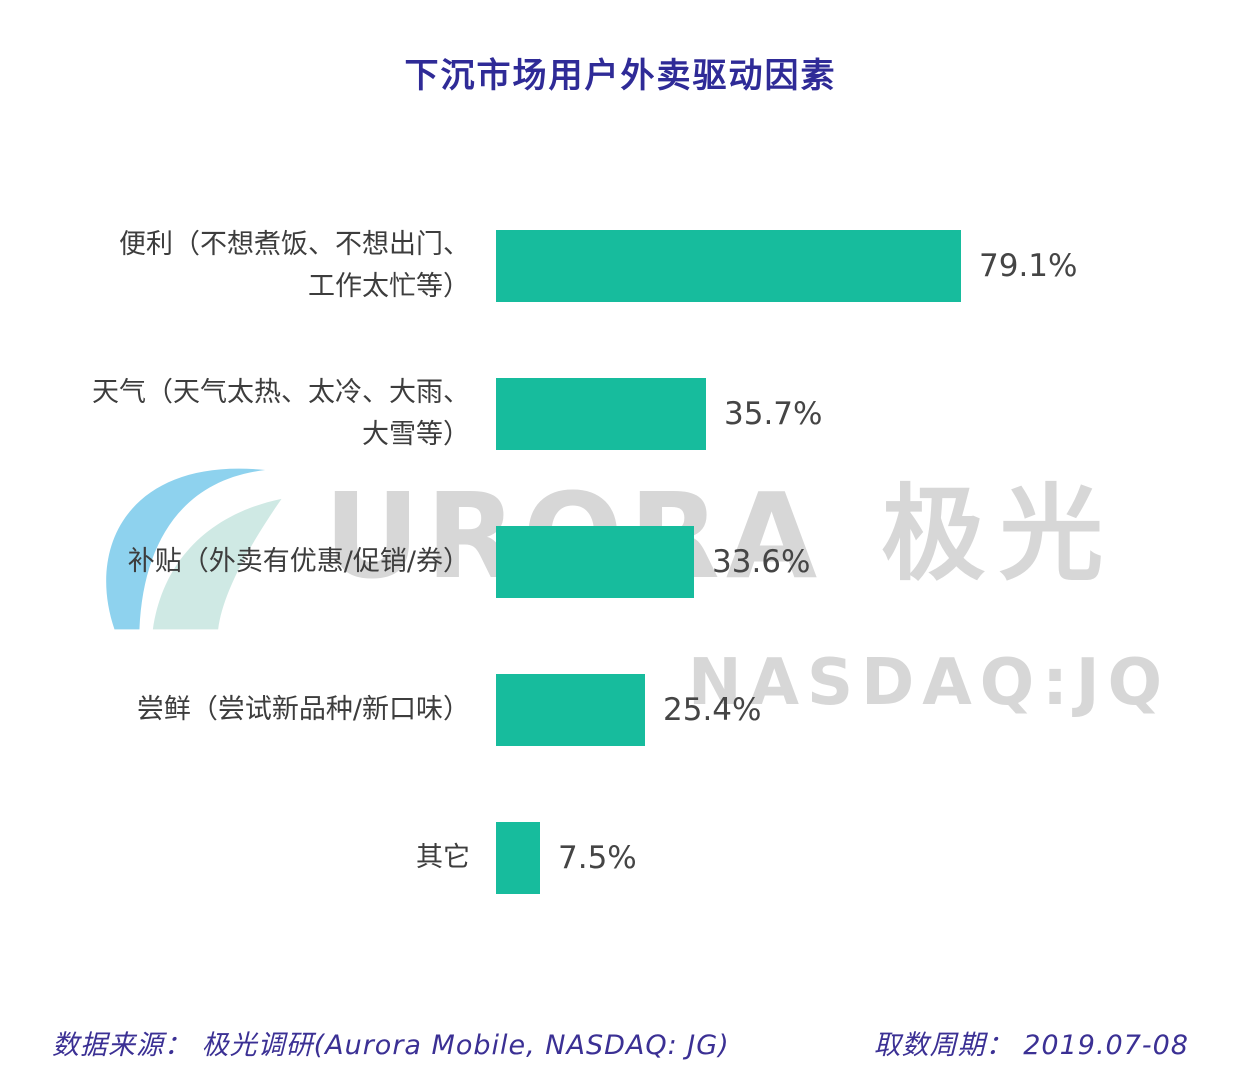 The width and height of the screenshot is (1241, 1080). I want to click on page-title: 下沉市场用户外卖驱动因素, so click(620, 76).